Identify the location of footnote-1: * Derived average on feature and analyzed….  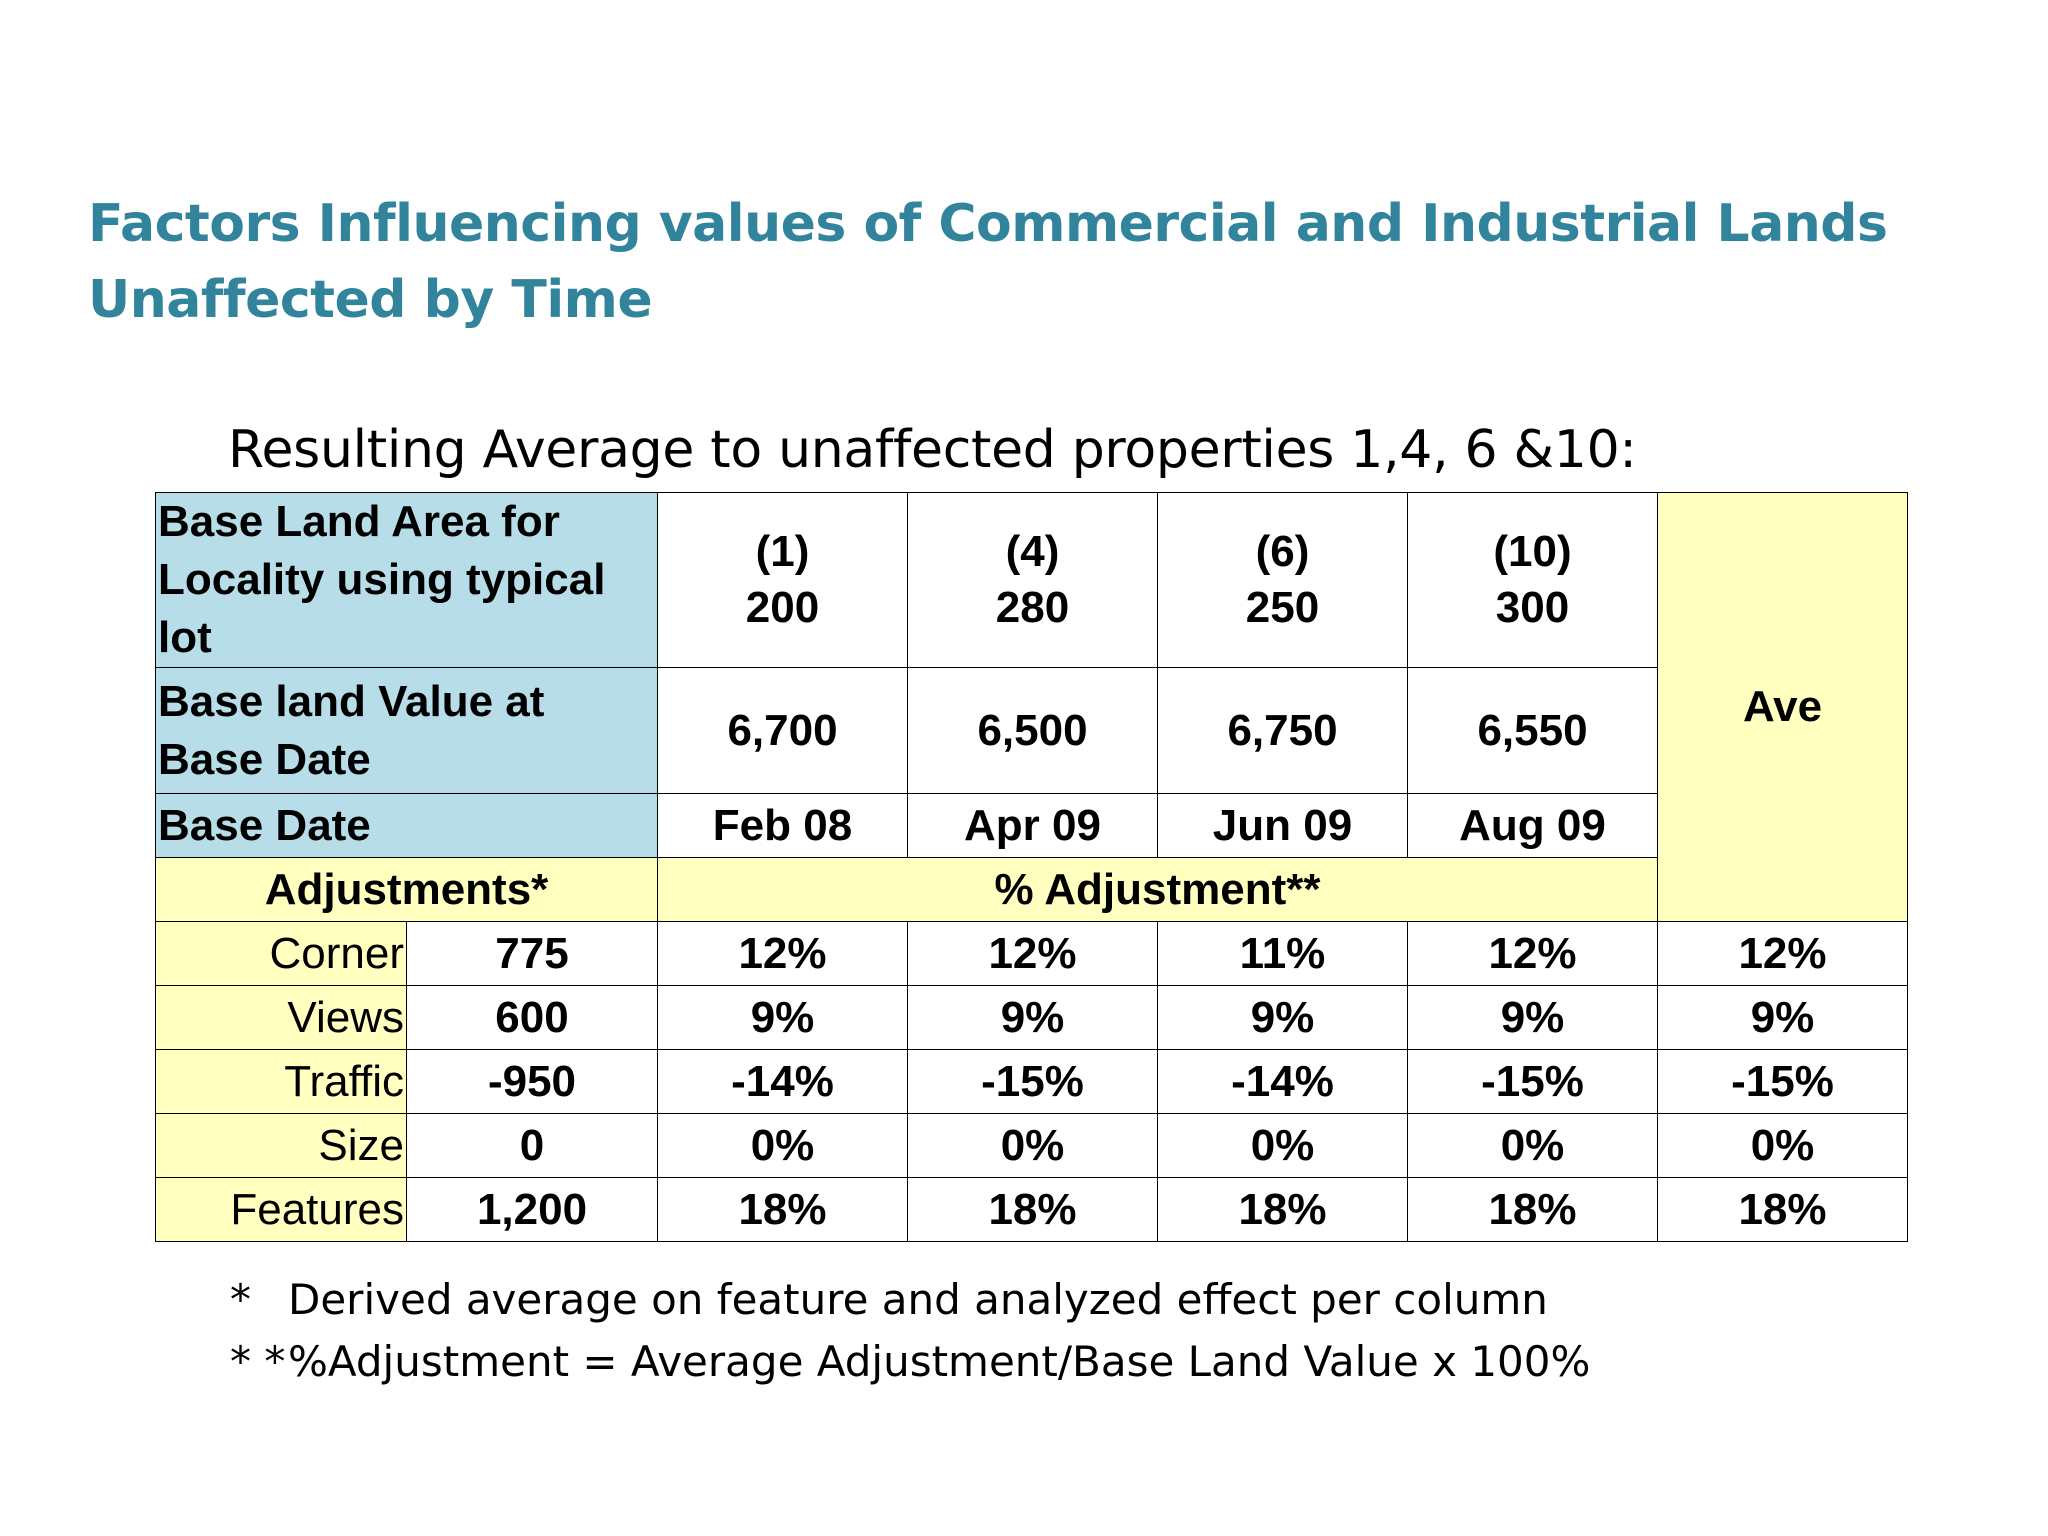
(889, 1300).